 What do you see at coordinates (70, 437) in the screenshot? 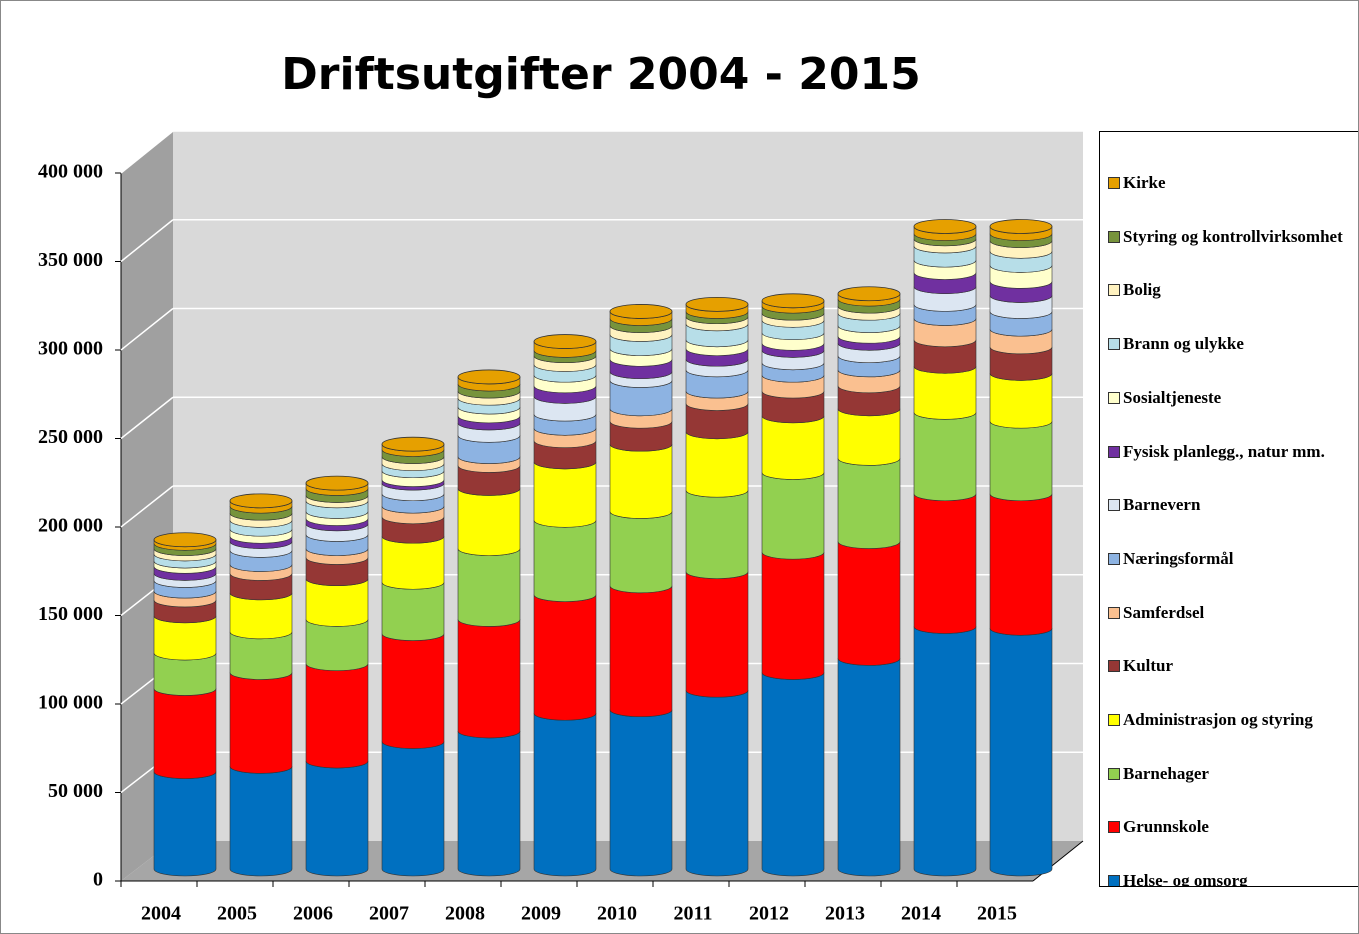
I see `y-tick-label: 250 000` at bounding box center [70, 437].